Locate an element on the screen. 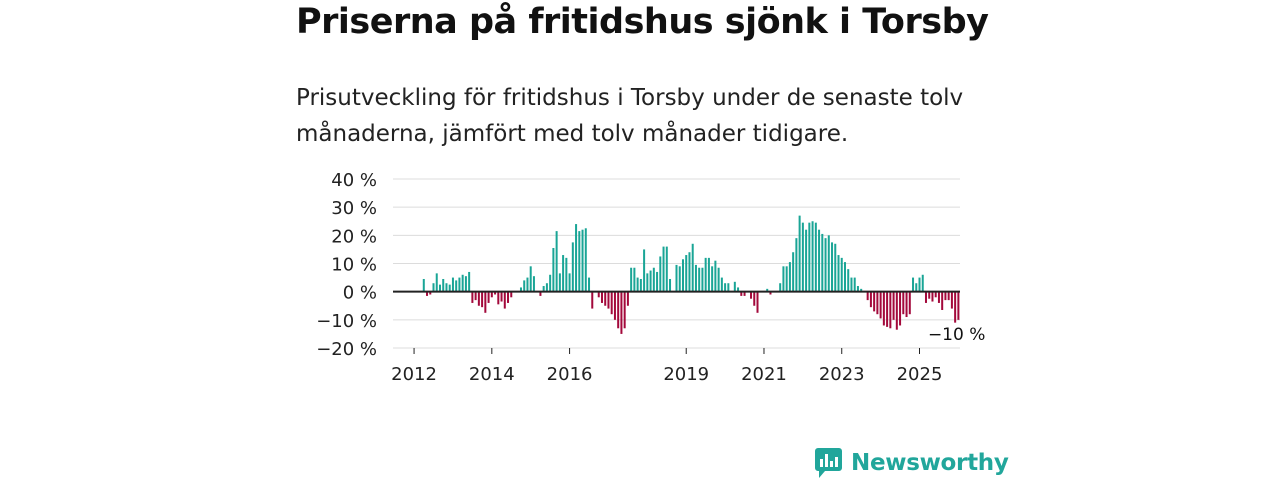 The image size is (1280, 480). y-tick-label: 30 % is located at coordinates (354, 208).